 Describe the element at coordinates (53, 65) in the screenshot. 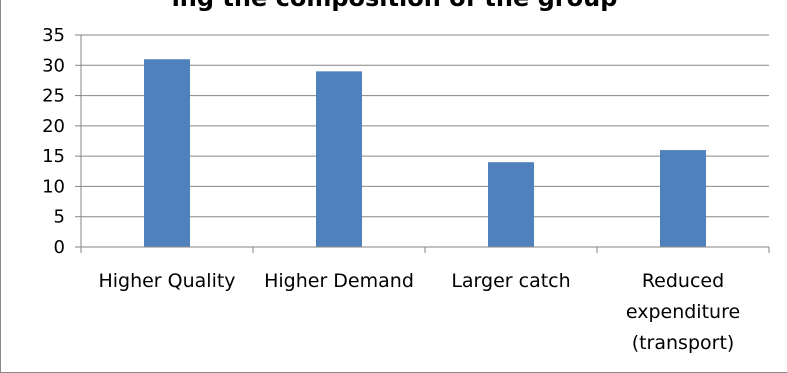

I see `y-tick-label: 30` at that location.